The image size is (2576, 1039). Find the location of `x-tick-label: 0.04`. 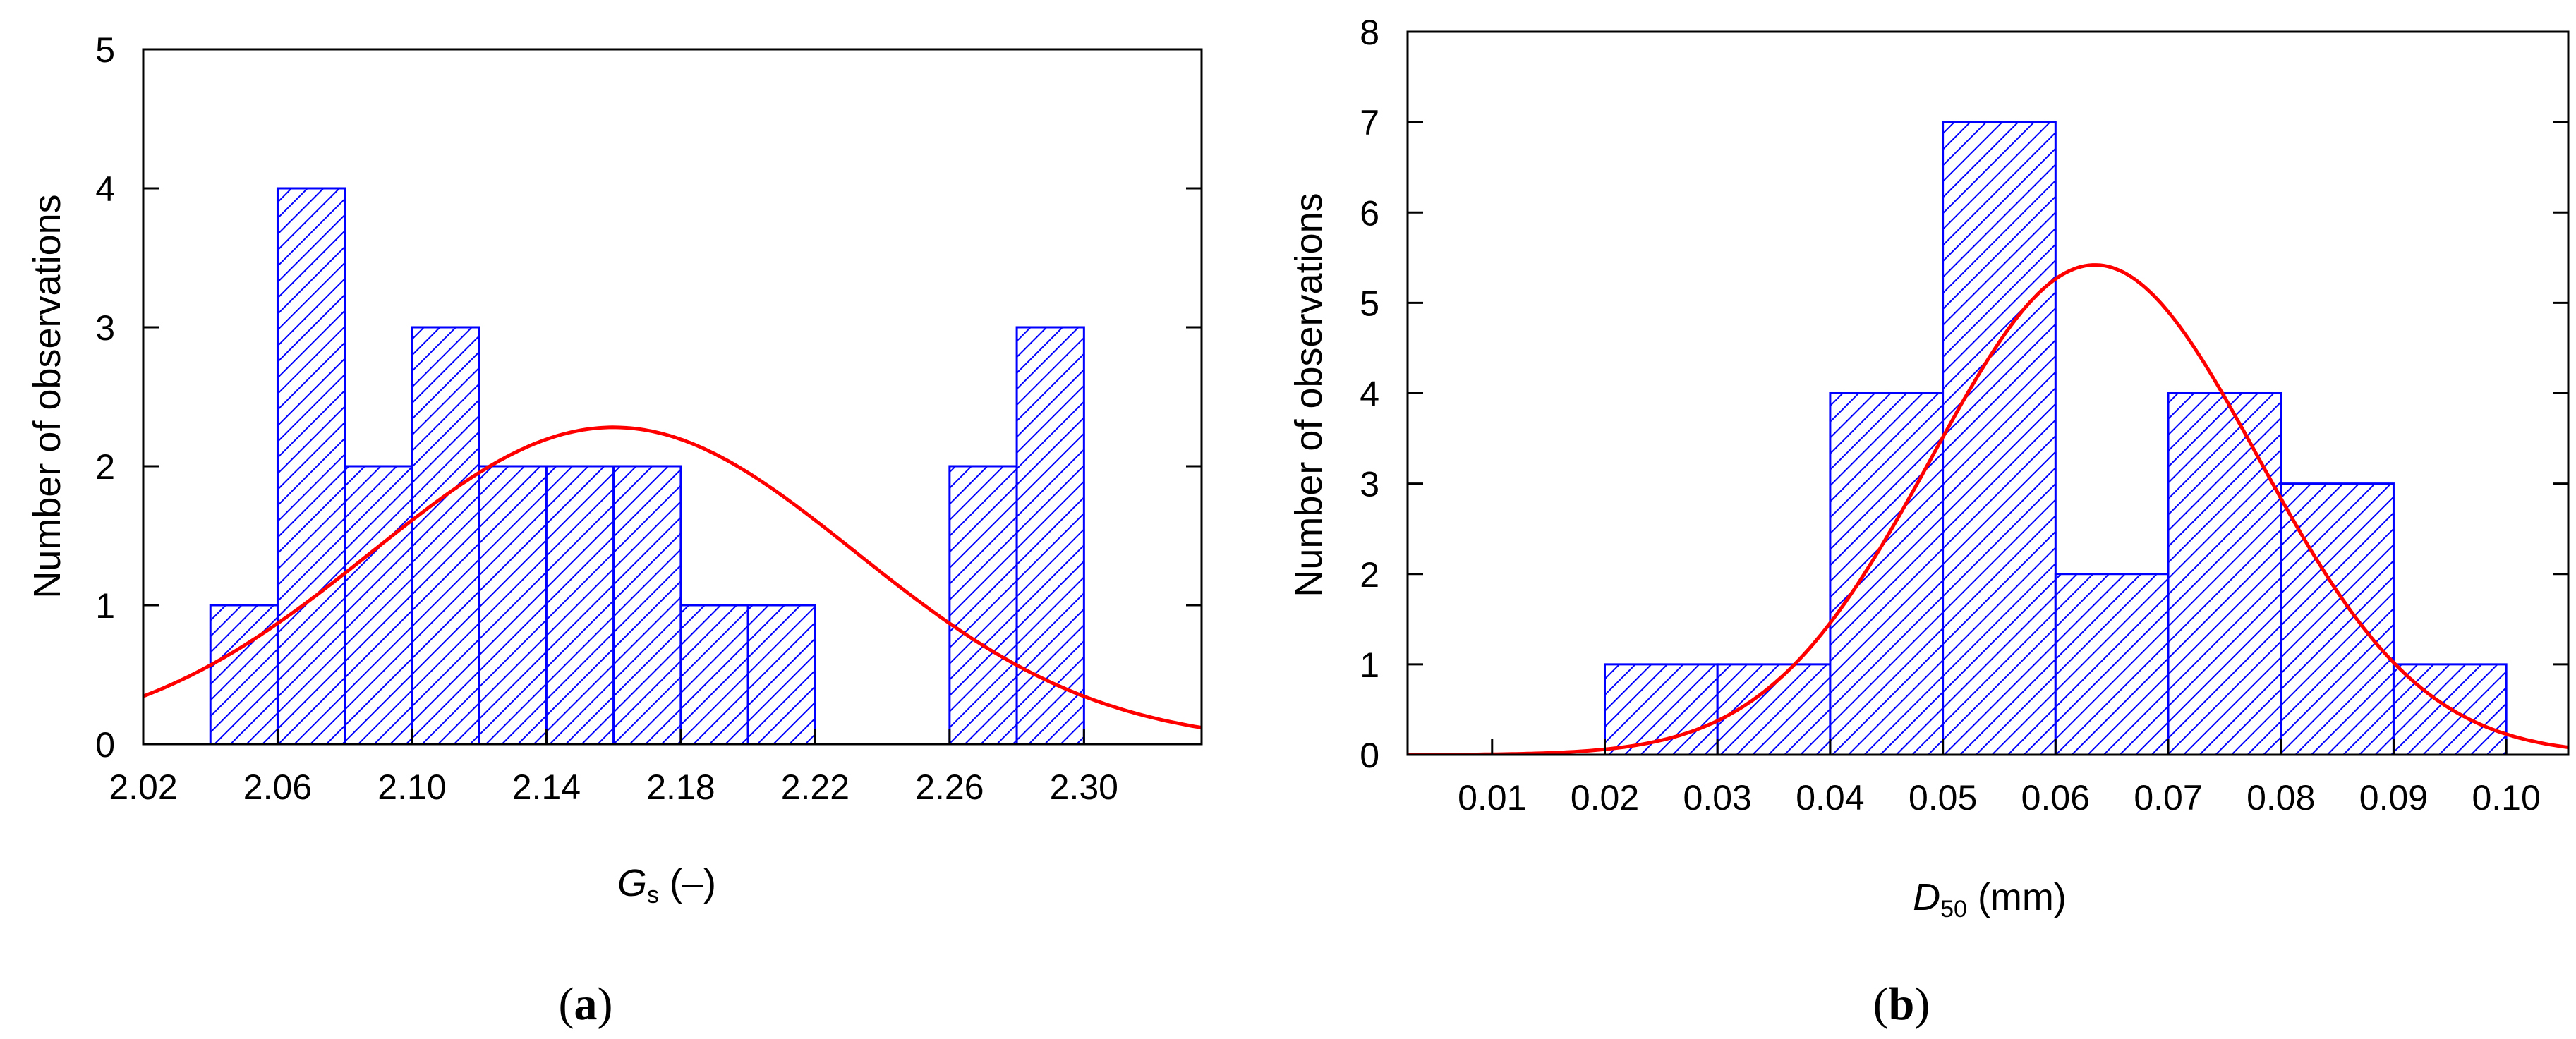

x-tick-label: 0.04 is located at coordinates (1830, 798).